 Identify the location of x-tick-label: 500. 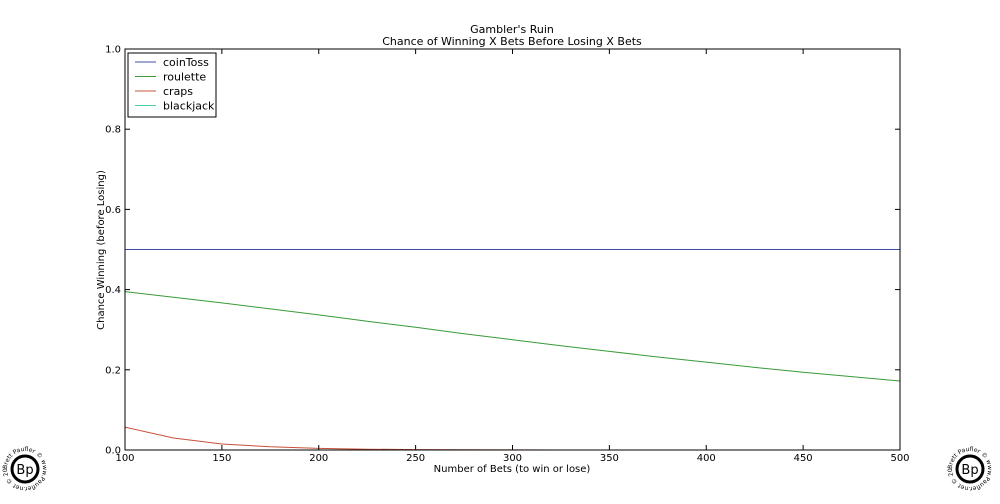
(899, 458).